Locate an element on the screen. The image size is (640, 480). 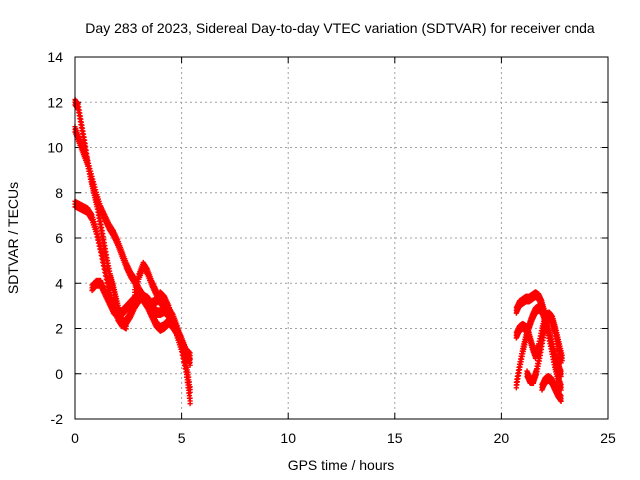
y-tick-label: 12 is located at coordinates (55, 102).